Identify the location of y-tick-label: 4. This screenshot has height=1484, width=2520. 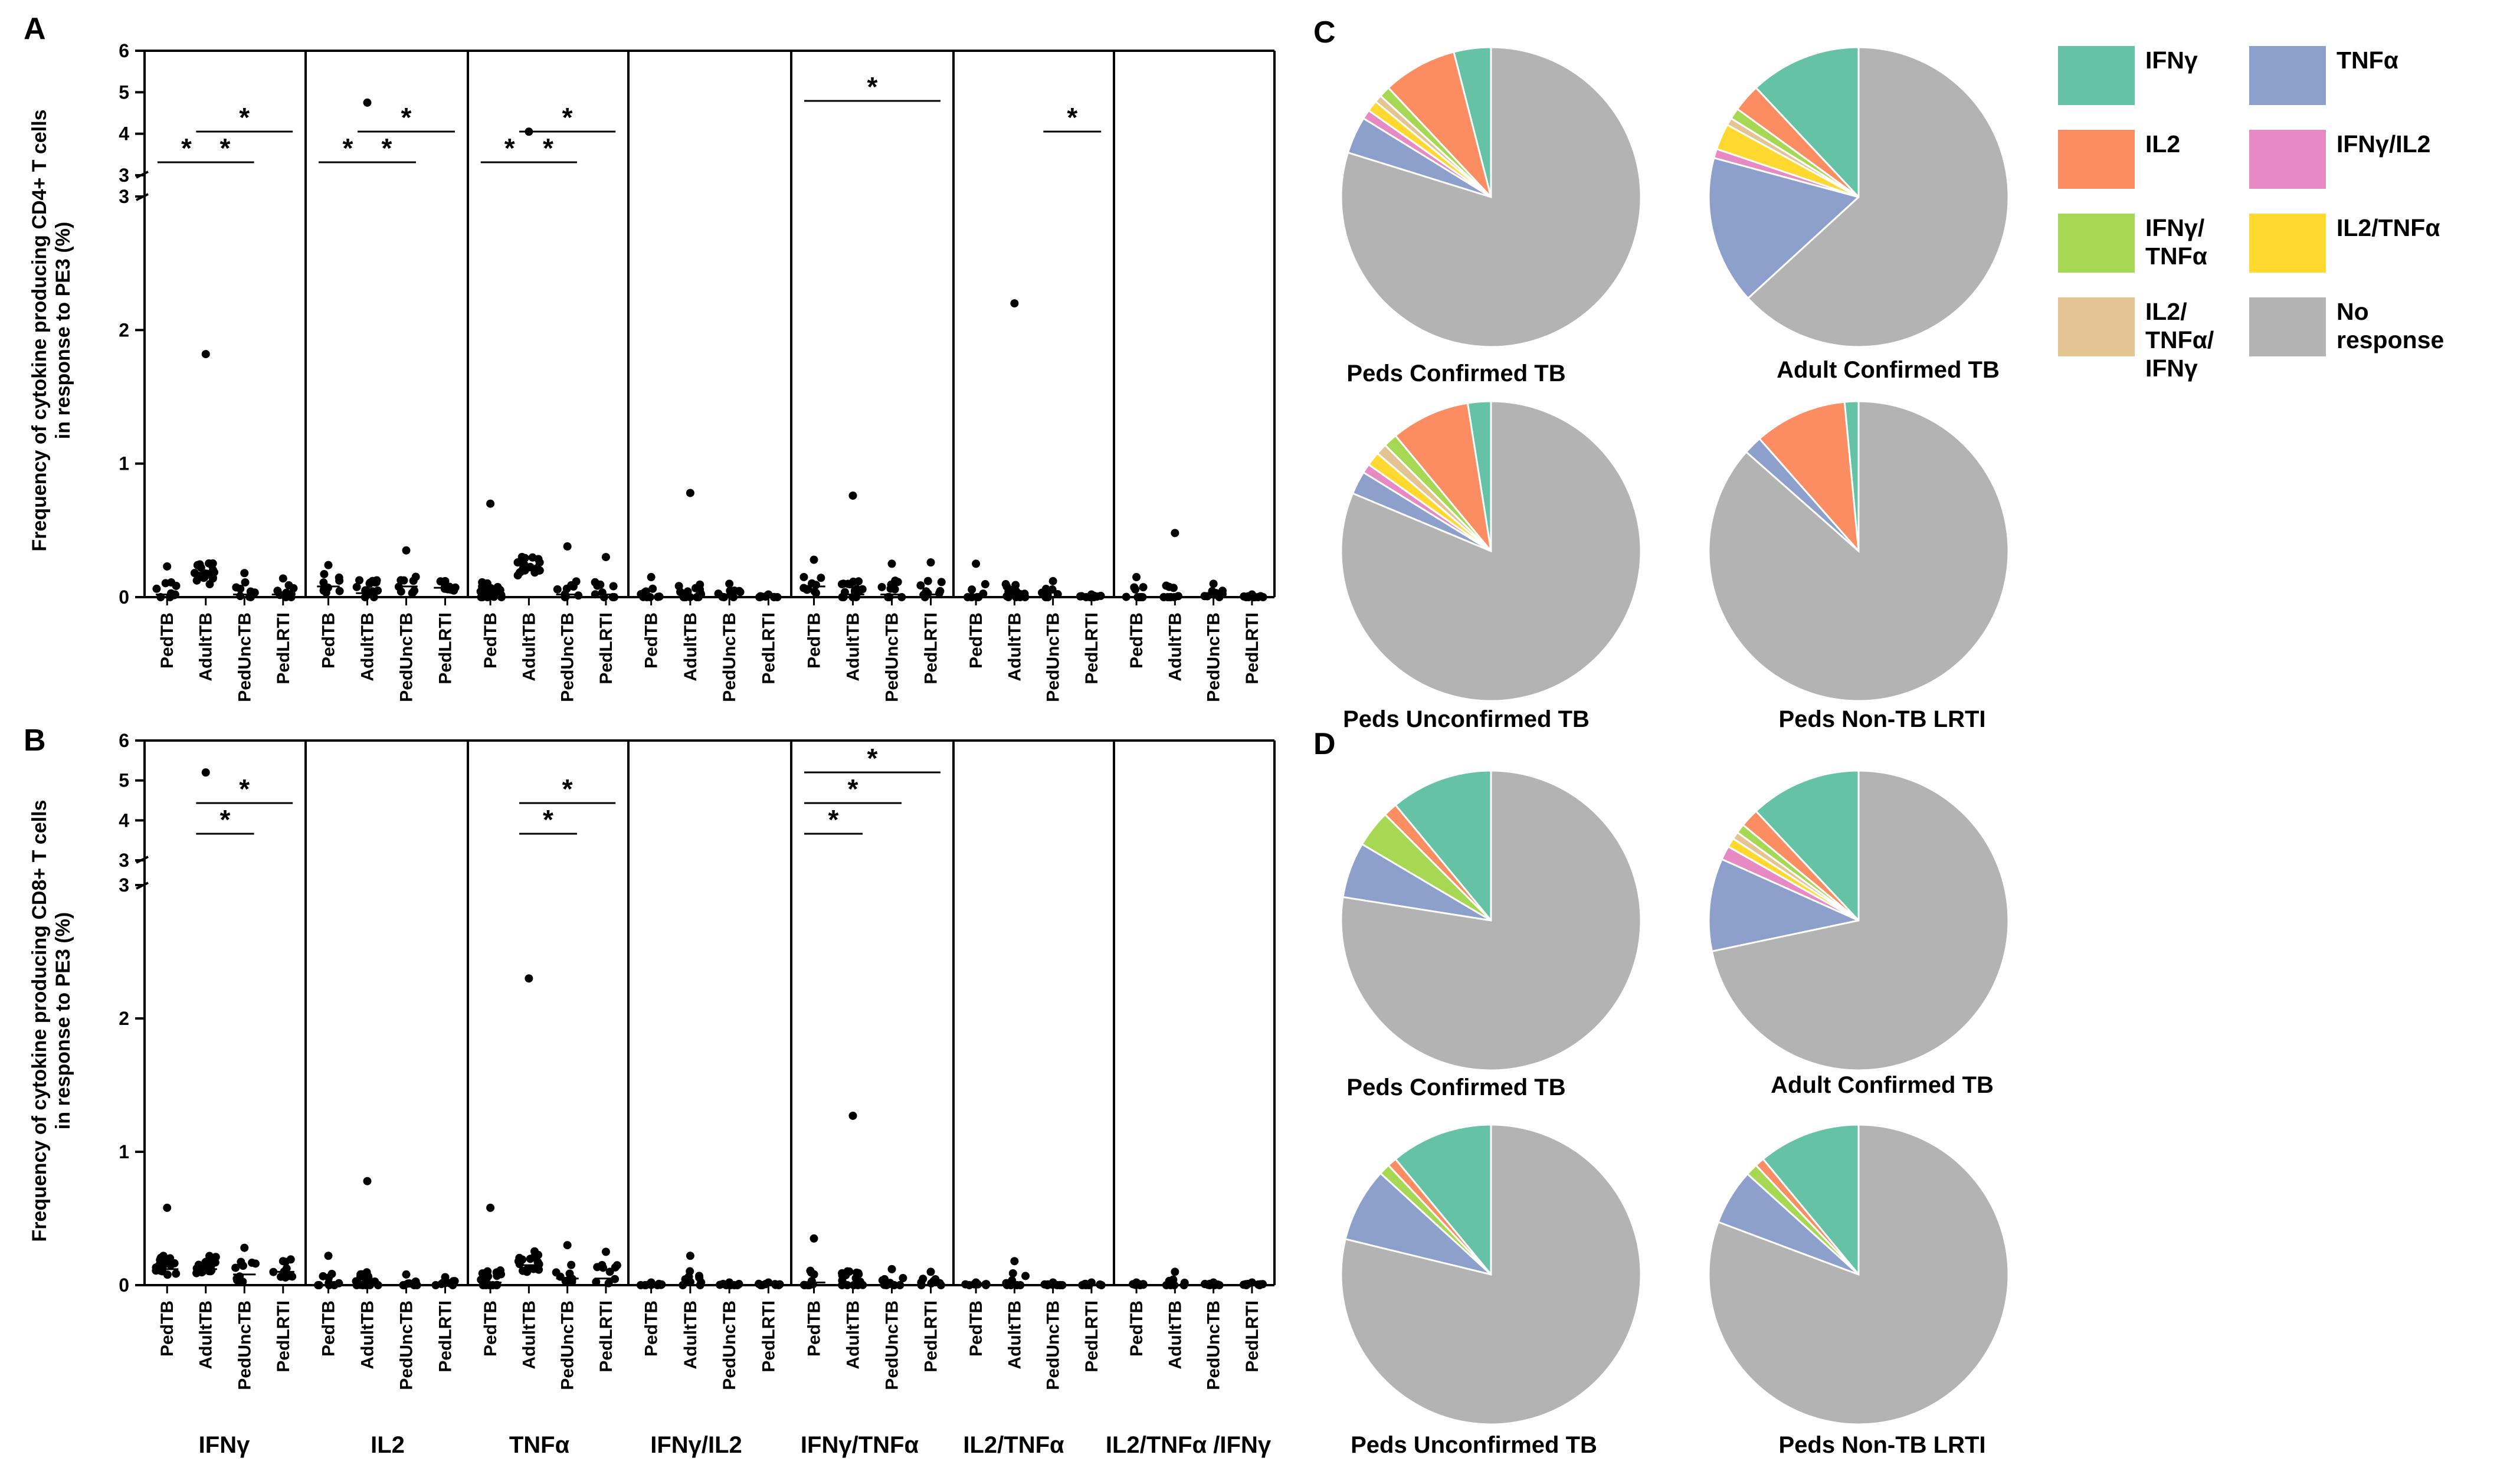
(124, 134).